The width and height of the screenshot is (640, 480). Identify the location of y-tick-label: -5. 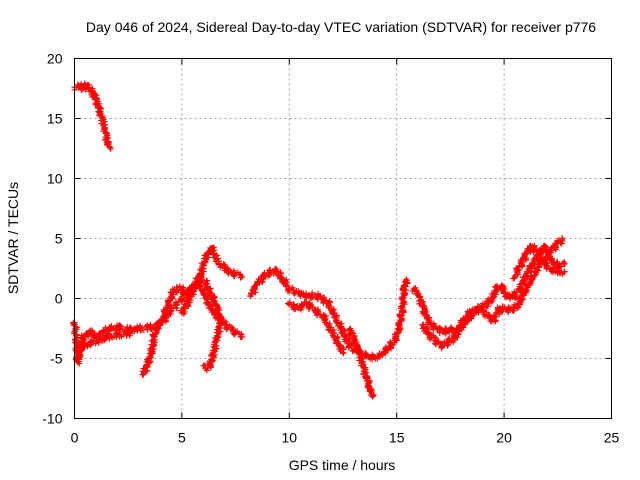
(56, 359).